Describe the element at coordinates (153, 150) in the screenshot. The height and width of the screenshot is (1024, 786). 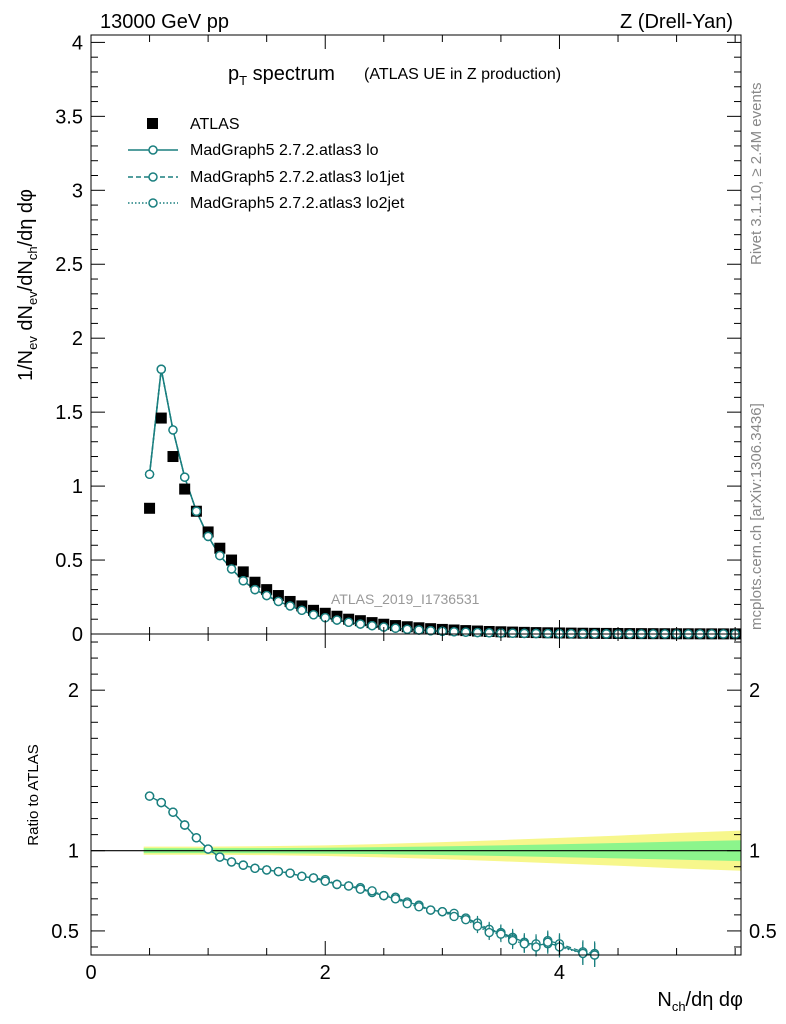
I see `legend-marker-lo` at that location.